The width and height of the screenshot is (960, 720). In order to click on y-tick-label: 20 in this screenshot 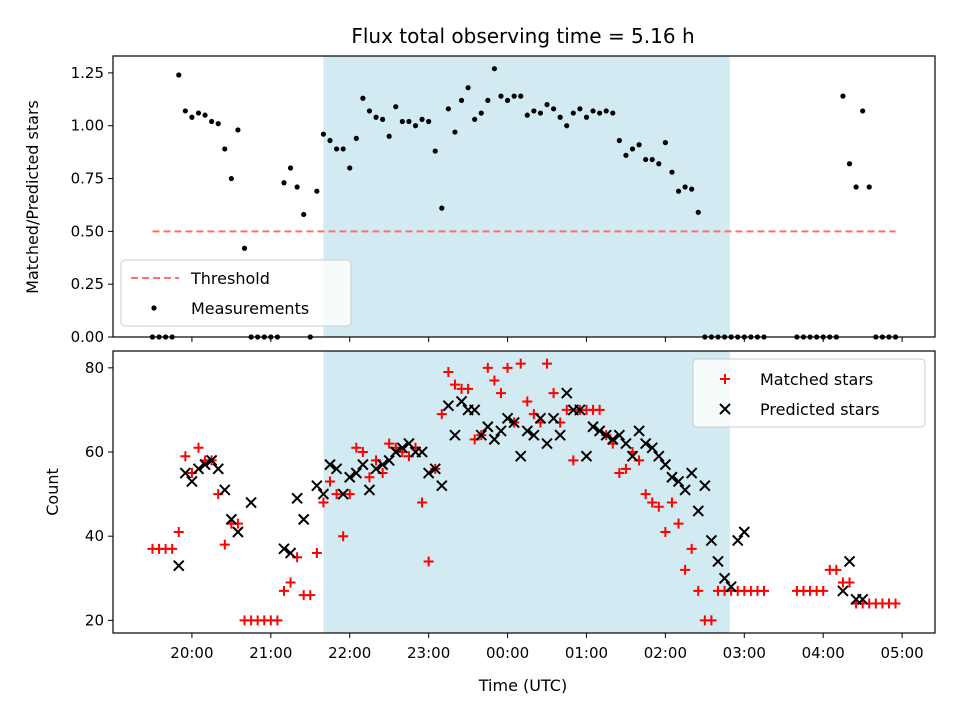, I will do `click(94, 620)`.